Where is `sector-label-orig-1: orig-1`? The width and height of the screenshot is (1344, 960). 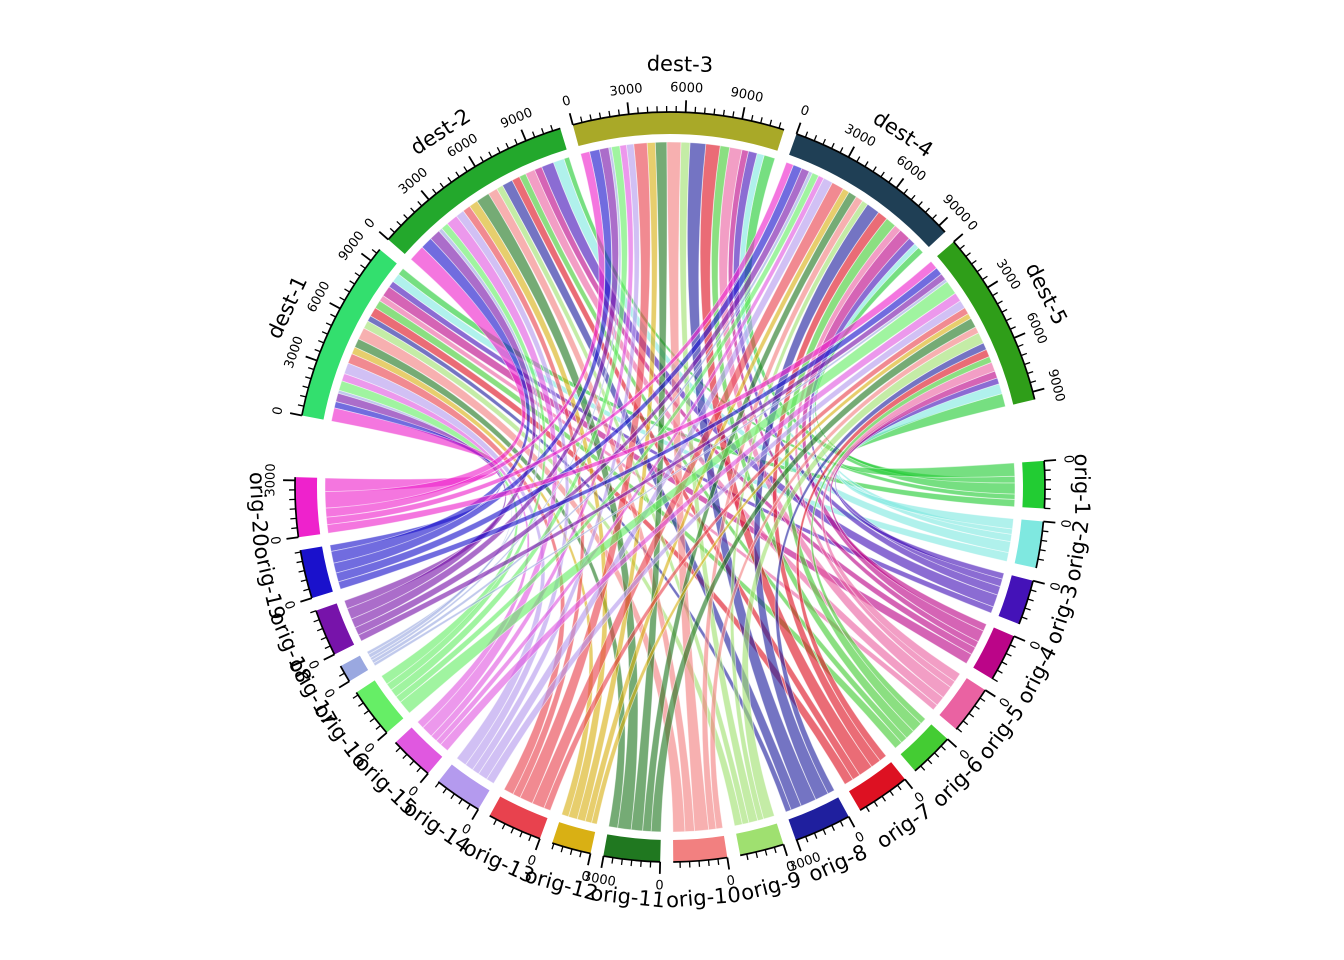 sector-label-orig-1: orig-1 is located at coordinates (1082, 485).